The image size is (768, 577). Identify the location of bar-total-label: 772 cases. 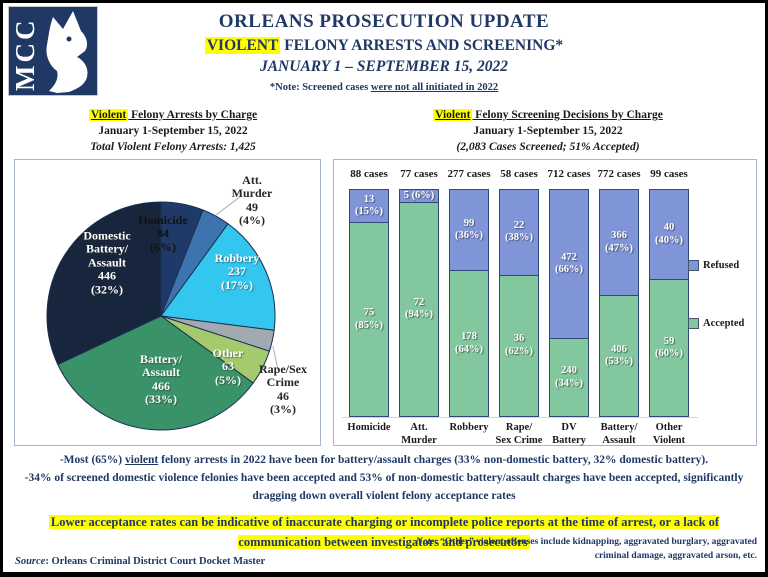
(619, 174).